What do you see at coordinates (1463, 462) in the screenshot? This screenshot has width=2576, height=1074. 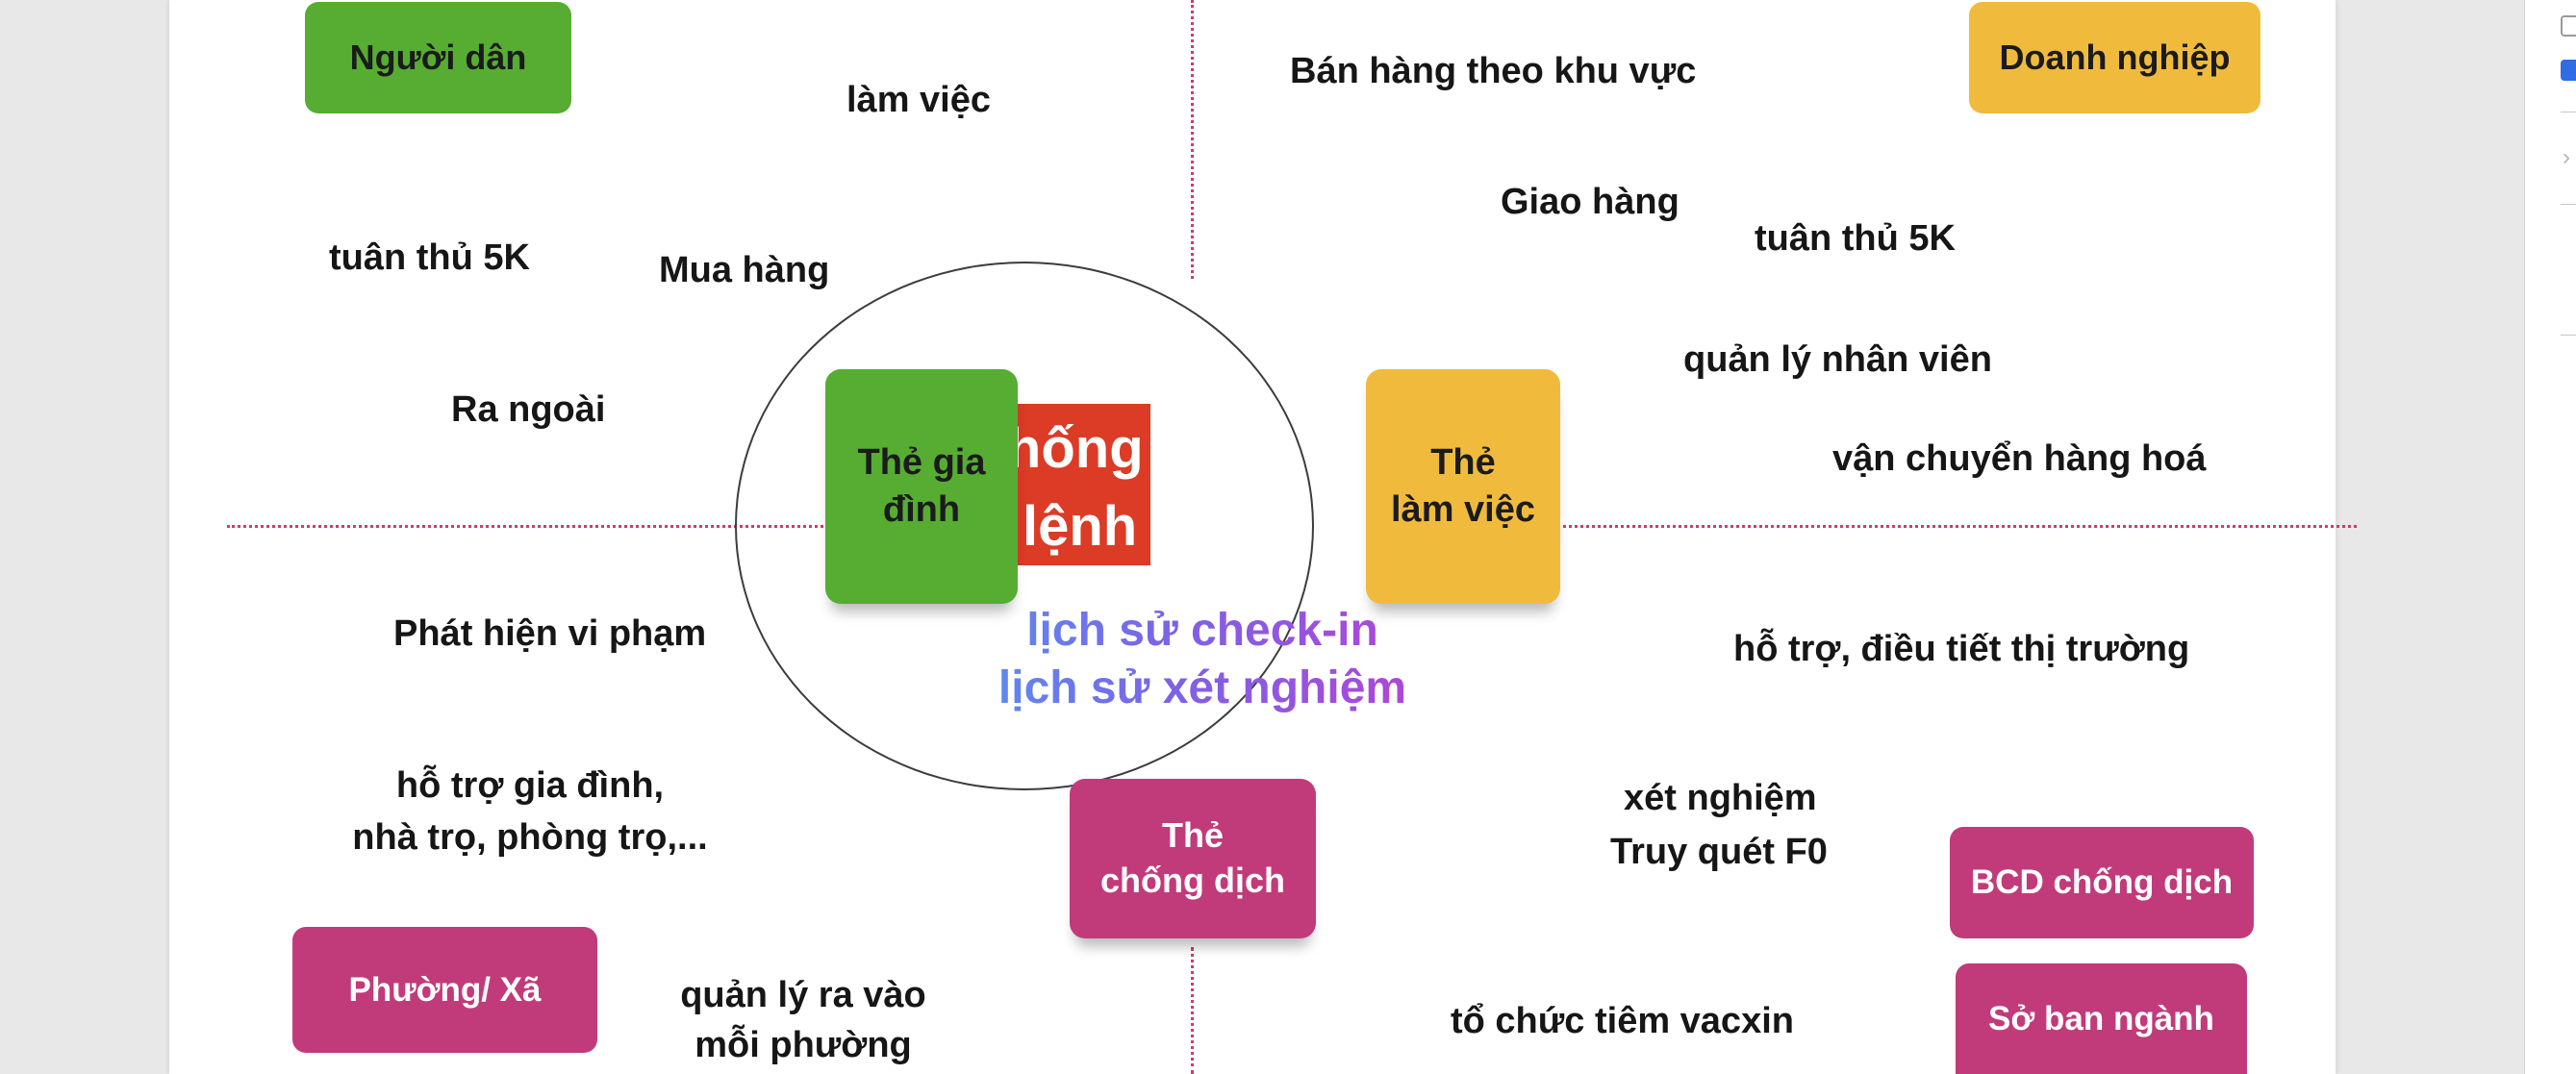 I see `work-card-line1: Thẻ` at bounding box center [1463, 462].